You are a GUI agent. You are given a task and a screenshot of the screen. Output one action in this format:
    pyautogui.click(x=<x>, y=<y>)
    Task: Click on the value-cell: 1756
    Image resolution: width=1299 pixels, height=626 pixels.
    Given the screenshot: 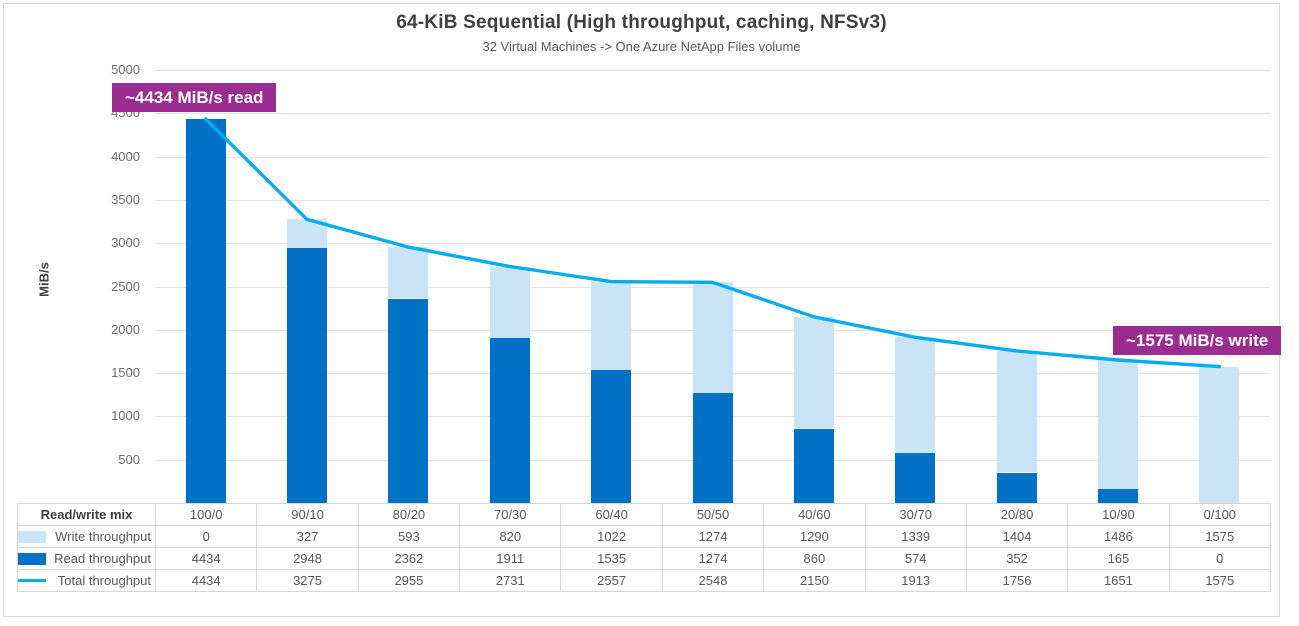 What is the action you would take?
    pyautogui.click(x=1017, y=580)
    